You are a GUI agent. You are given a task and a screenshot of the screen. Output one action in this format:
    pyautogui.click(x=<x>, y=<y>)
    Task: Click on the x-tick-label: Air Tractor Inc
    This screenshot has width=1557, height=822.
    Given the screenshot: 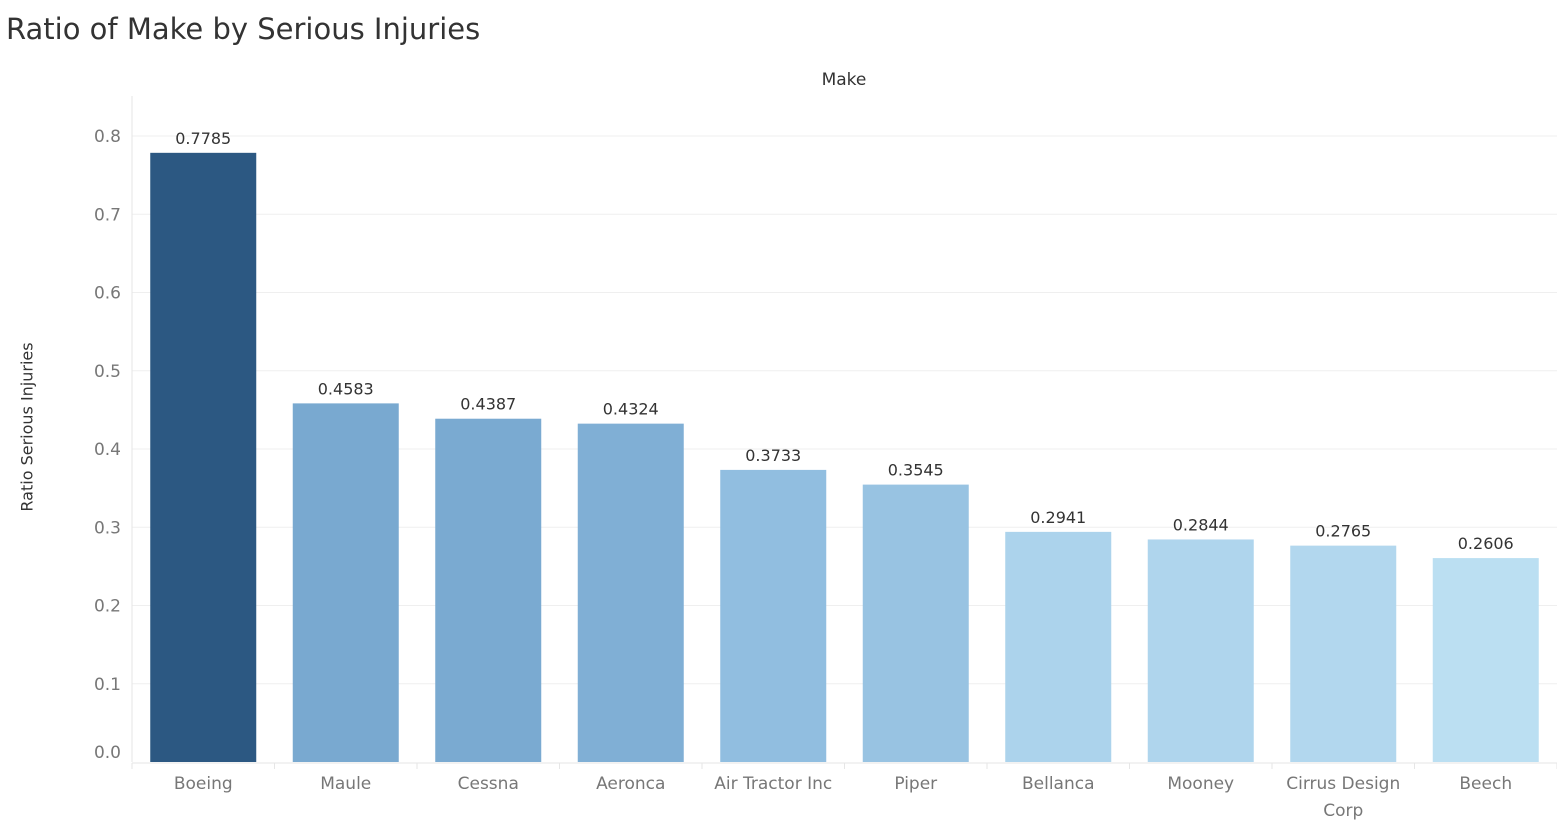 What is the action you would take?
    pyautogui.click(x=773, y=784)
    